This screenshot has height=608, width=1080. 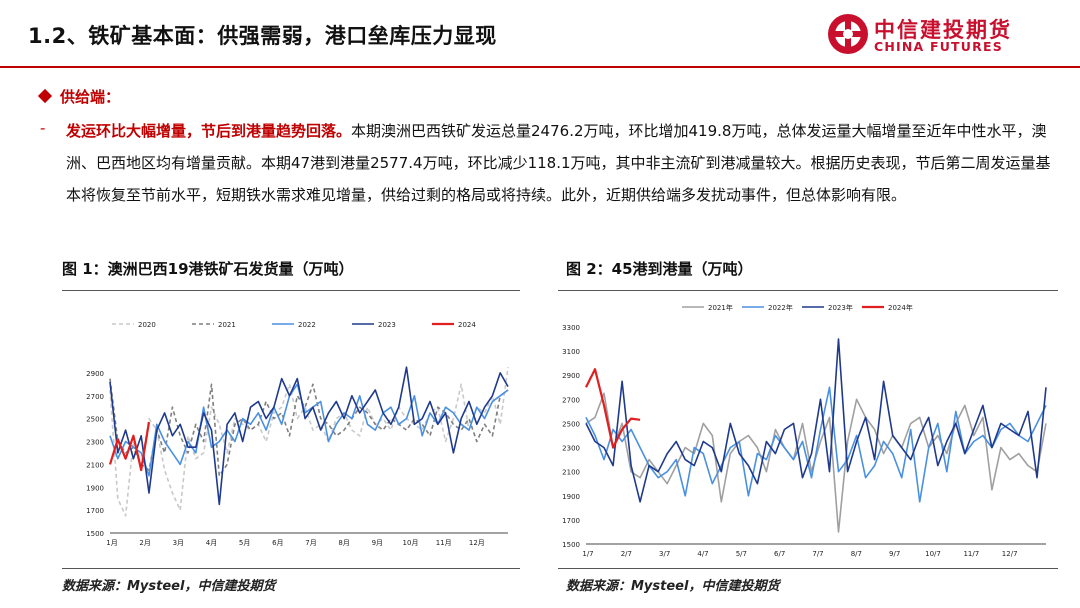 What do you see at coordinates (262, 36) in the screenshot?
I see `page-title: 1.2、铁矿基本面：供强需弱，港口垒库压力显现` at bounding box center [262, 36].